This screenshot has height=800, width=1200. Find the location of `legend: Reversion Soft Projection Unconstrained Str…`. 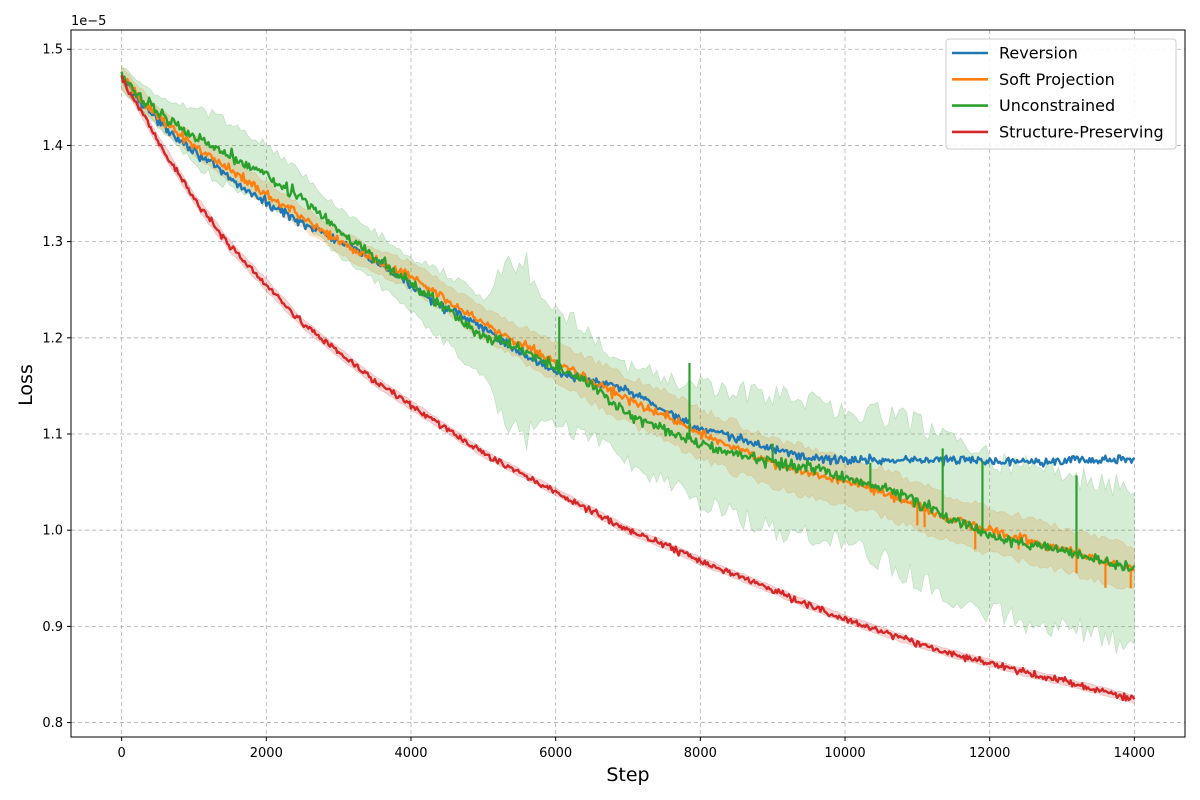

legend: Reversion Soft Projection Unconstrained Str… is located at coordinates (1061, 94).